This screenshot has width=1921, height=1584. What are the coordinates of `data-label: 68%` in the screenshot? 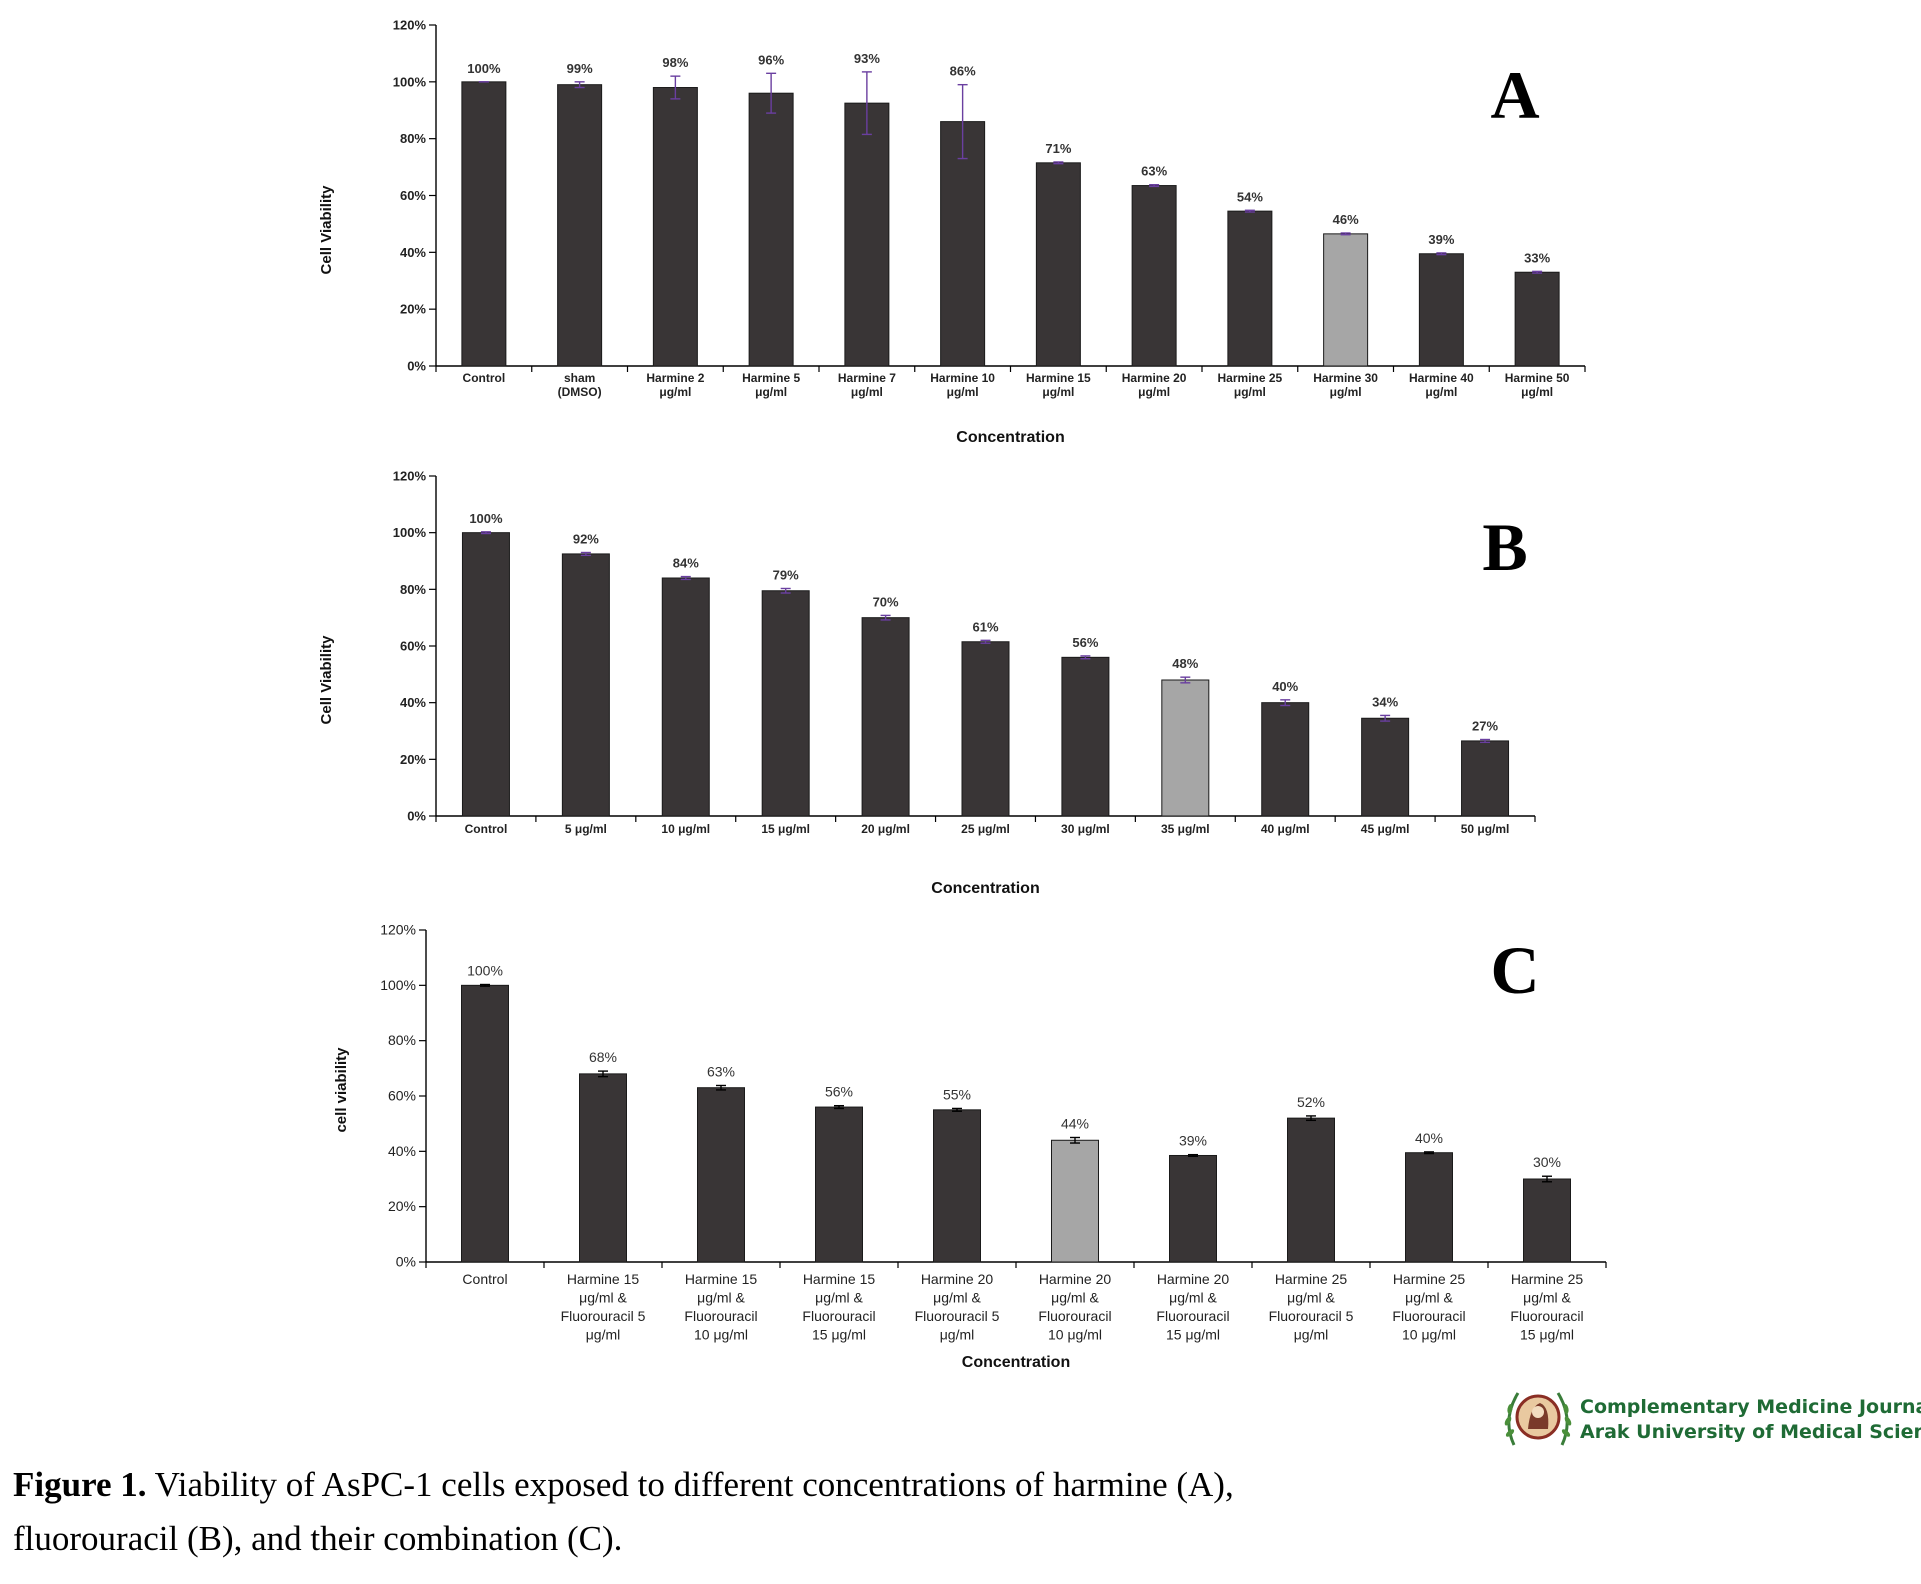 It's located at (603, 1057).